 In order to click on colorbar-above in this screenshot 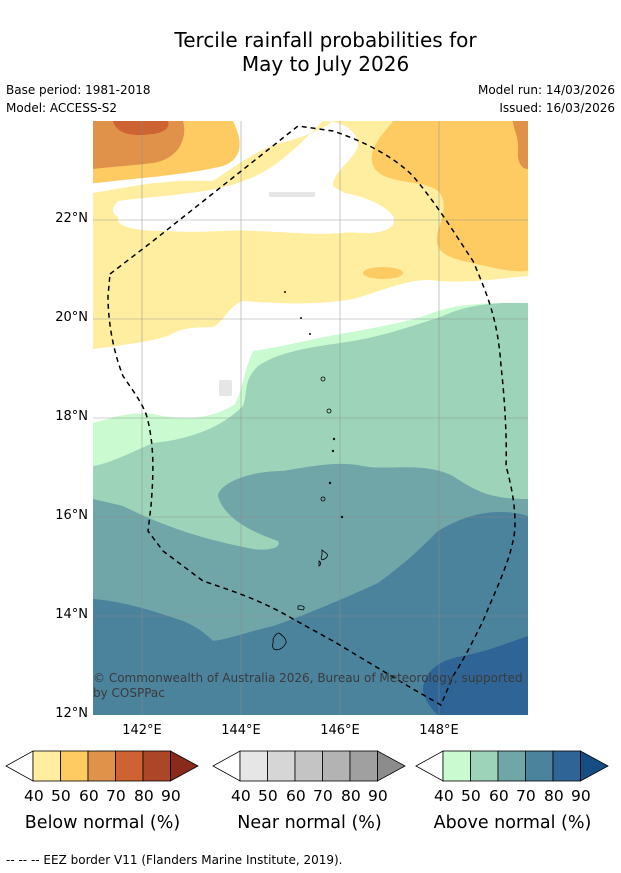, I will do `click(512, 766)`.